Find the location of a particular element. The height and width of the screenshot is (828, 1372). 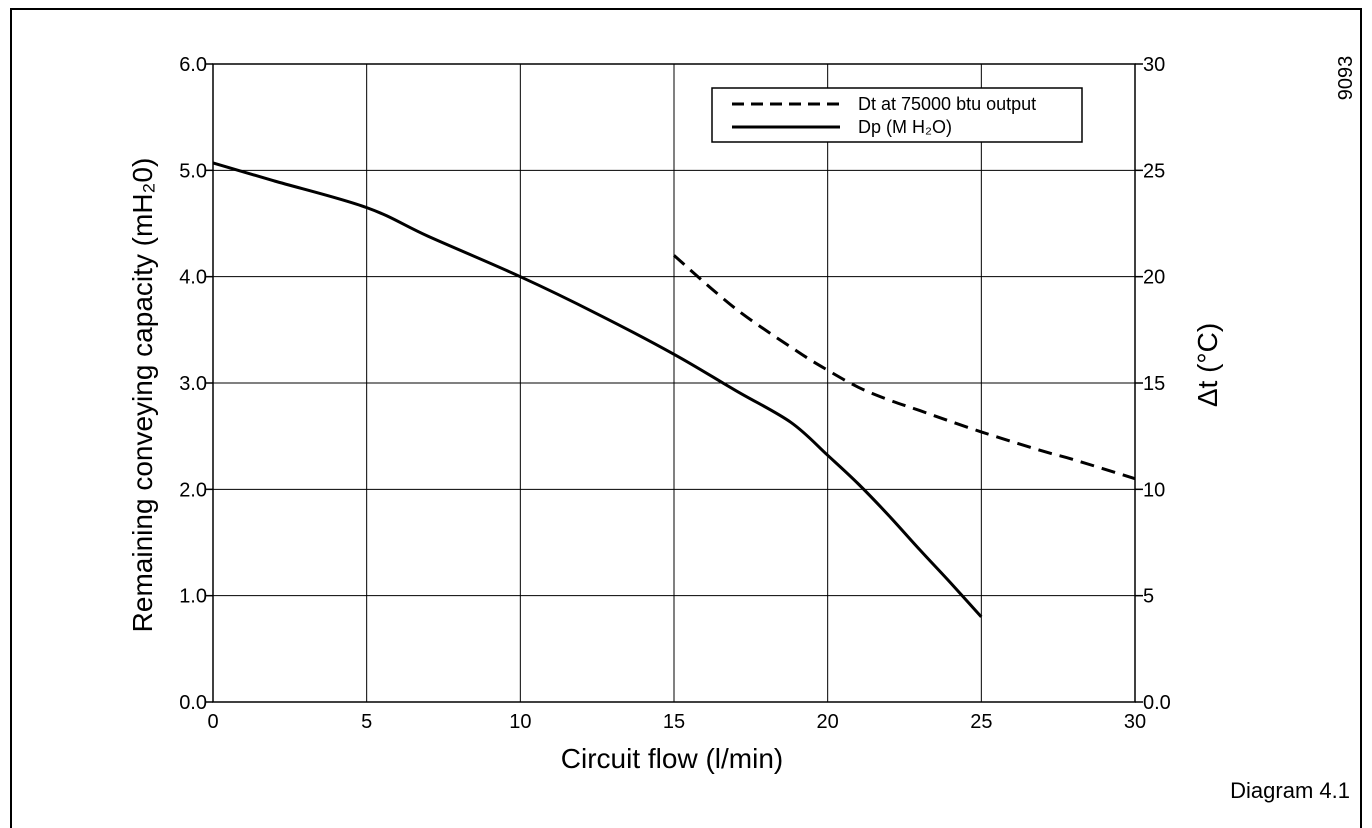

legend-label-dt: Dt at 75000 btu output is located at coordinates (947, 104).